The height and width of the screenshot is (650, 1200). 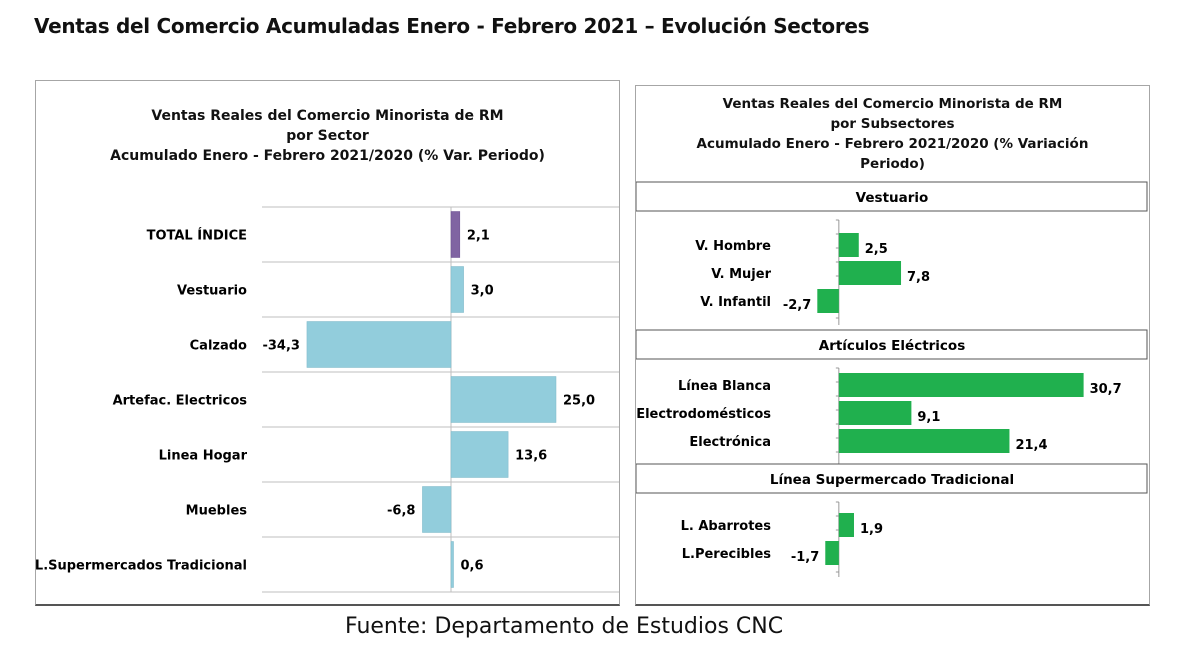 I want to click on category-label: Electrodomésticos, so click(x=703, y=414).